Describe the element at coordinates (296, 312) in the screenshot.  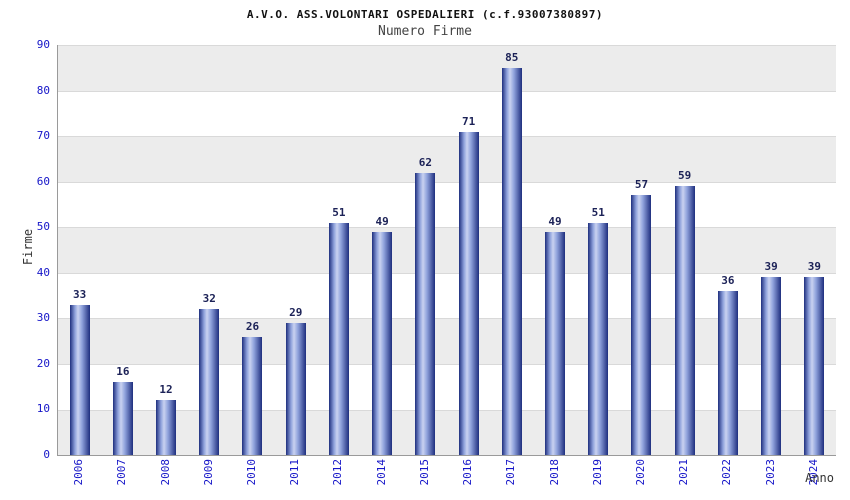
I see `bar-value-label: 29` at that location.